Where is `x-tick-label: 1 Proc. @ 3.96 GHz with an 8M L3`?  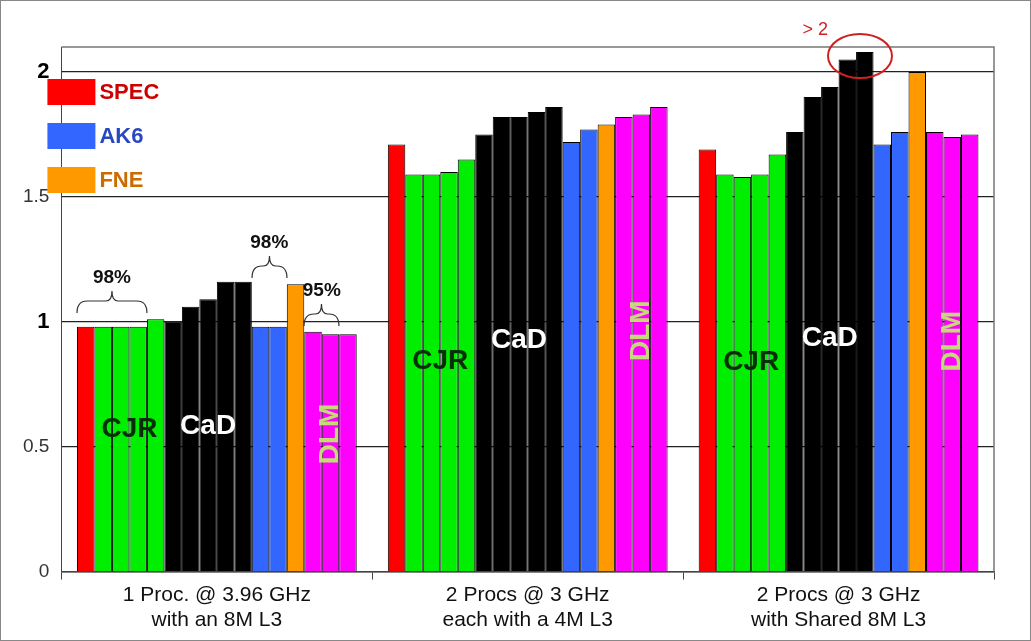 x-tick-label: 1 Proc. @ 3.96 GHz with an 8M L3 is located at coordinates (216, 606).